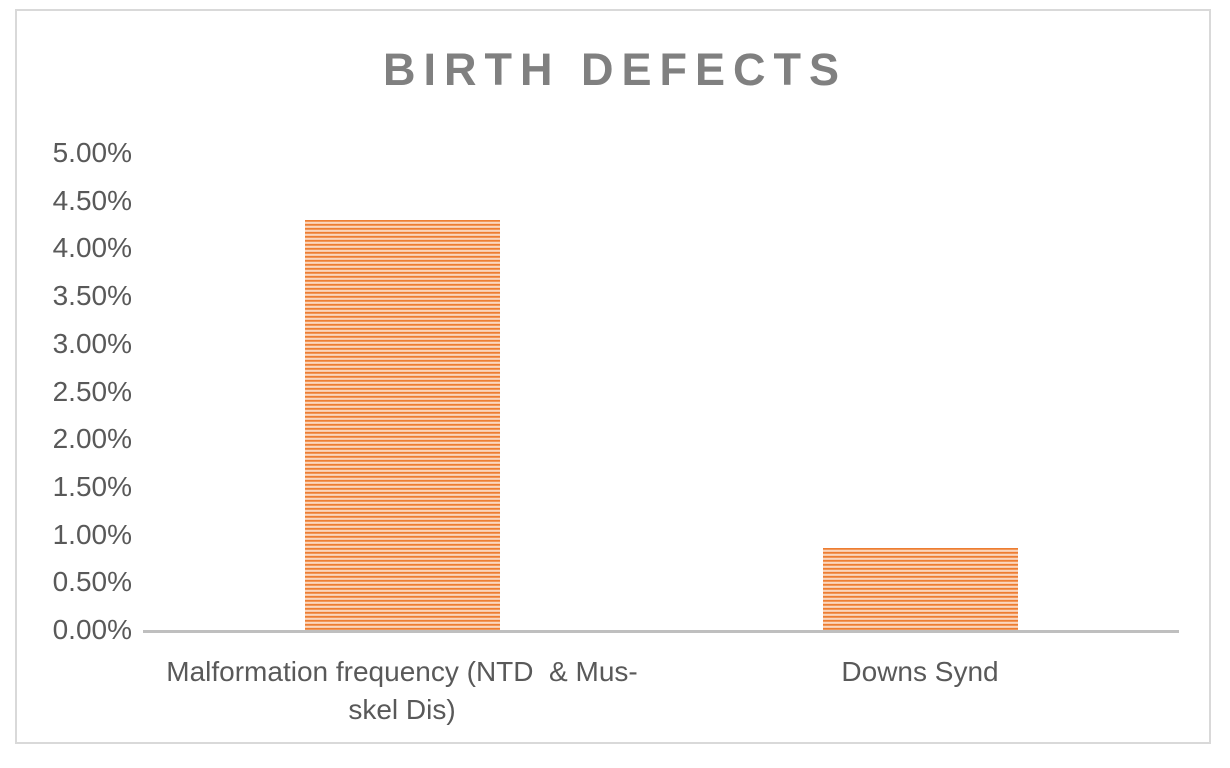  I want to click on x-axis-line, so click(661, 631).